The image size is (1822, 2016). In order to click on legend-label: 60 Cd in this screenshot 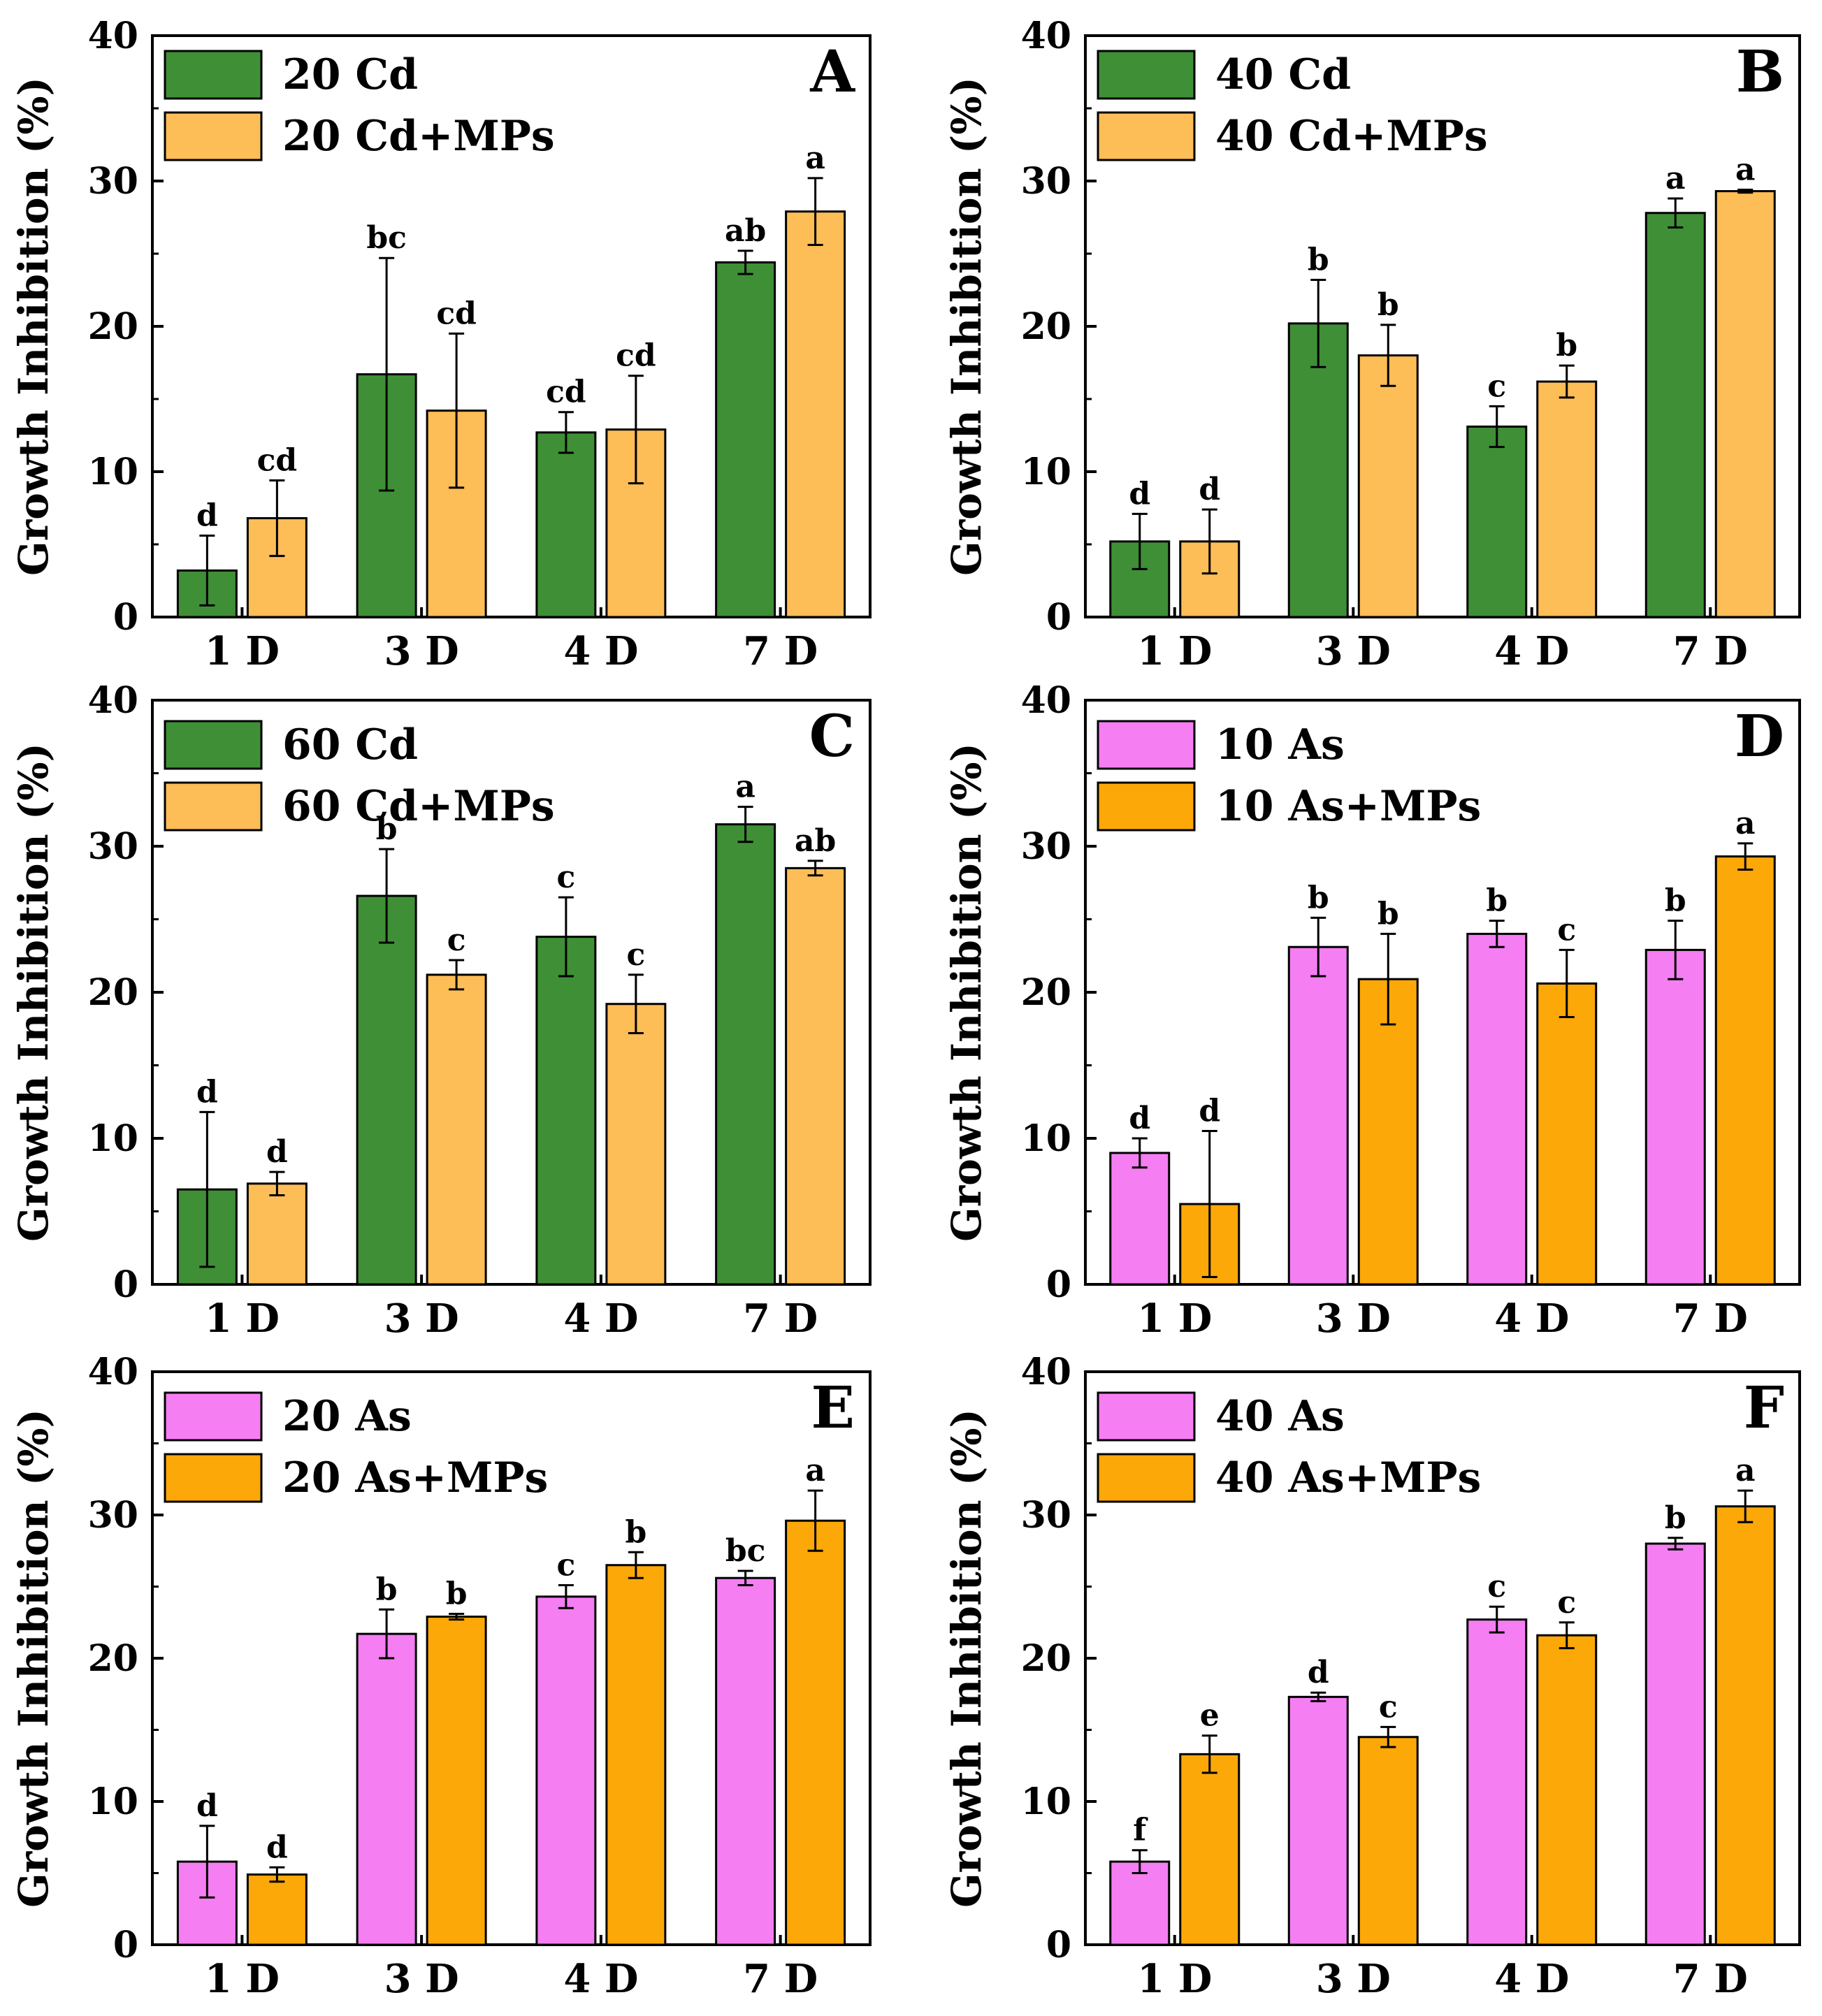, I will do `click(350, 744)`.